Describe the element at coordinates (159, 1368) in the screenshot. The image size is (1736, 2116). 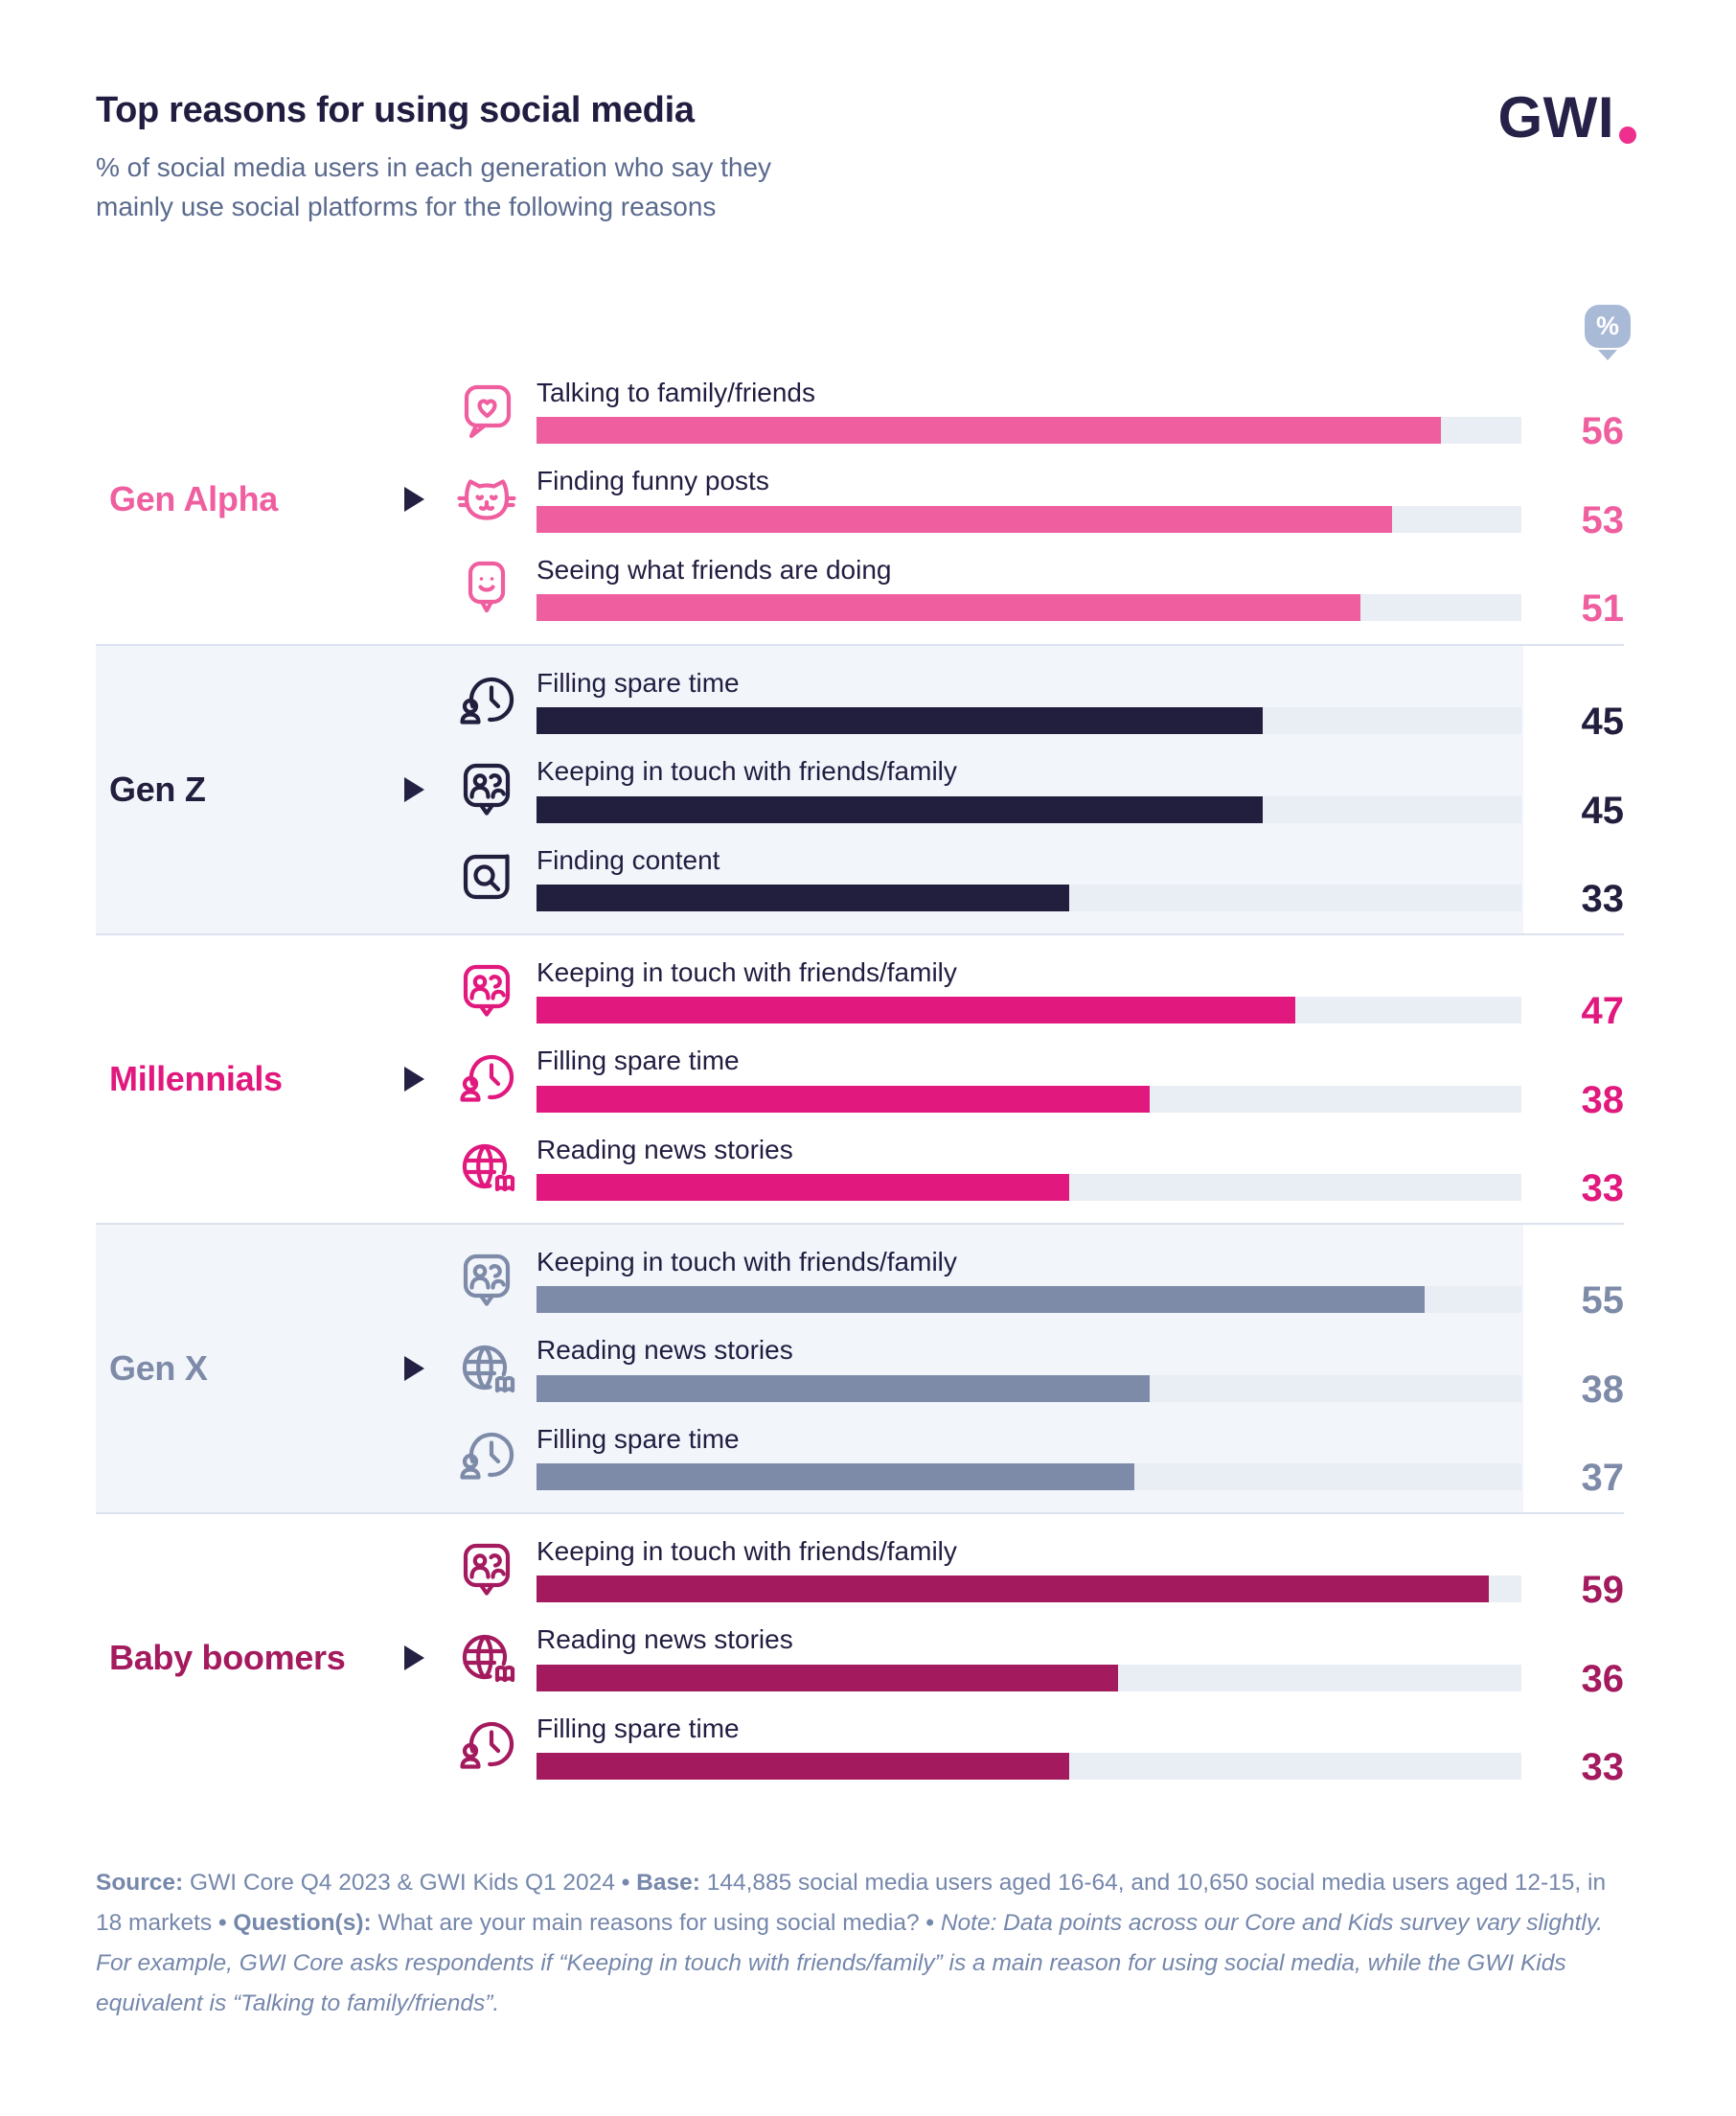
I see `generation-label: Gen X` at that location.